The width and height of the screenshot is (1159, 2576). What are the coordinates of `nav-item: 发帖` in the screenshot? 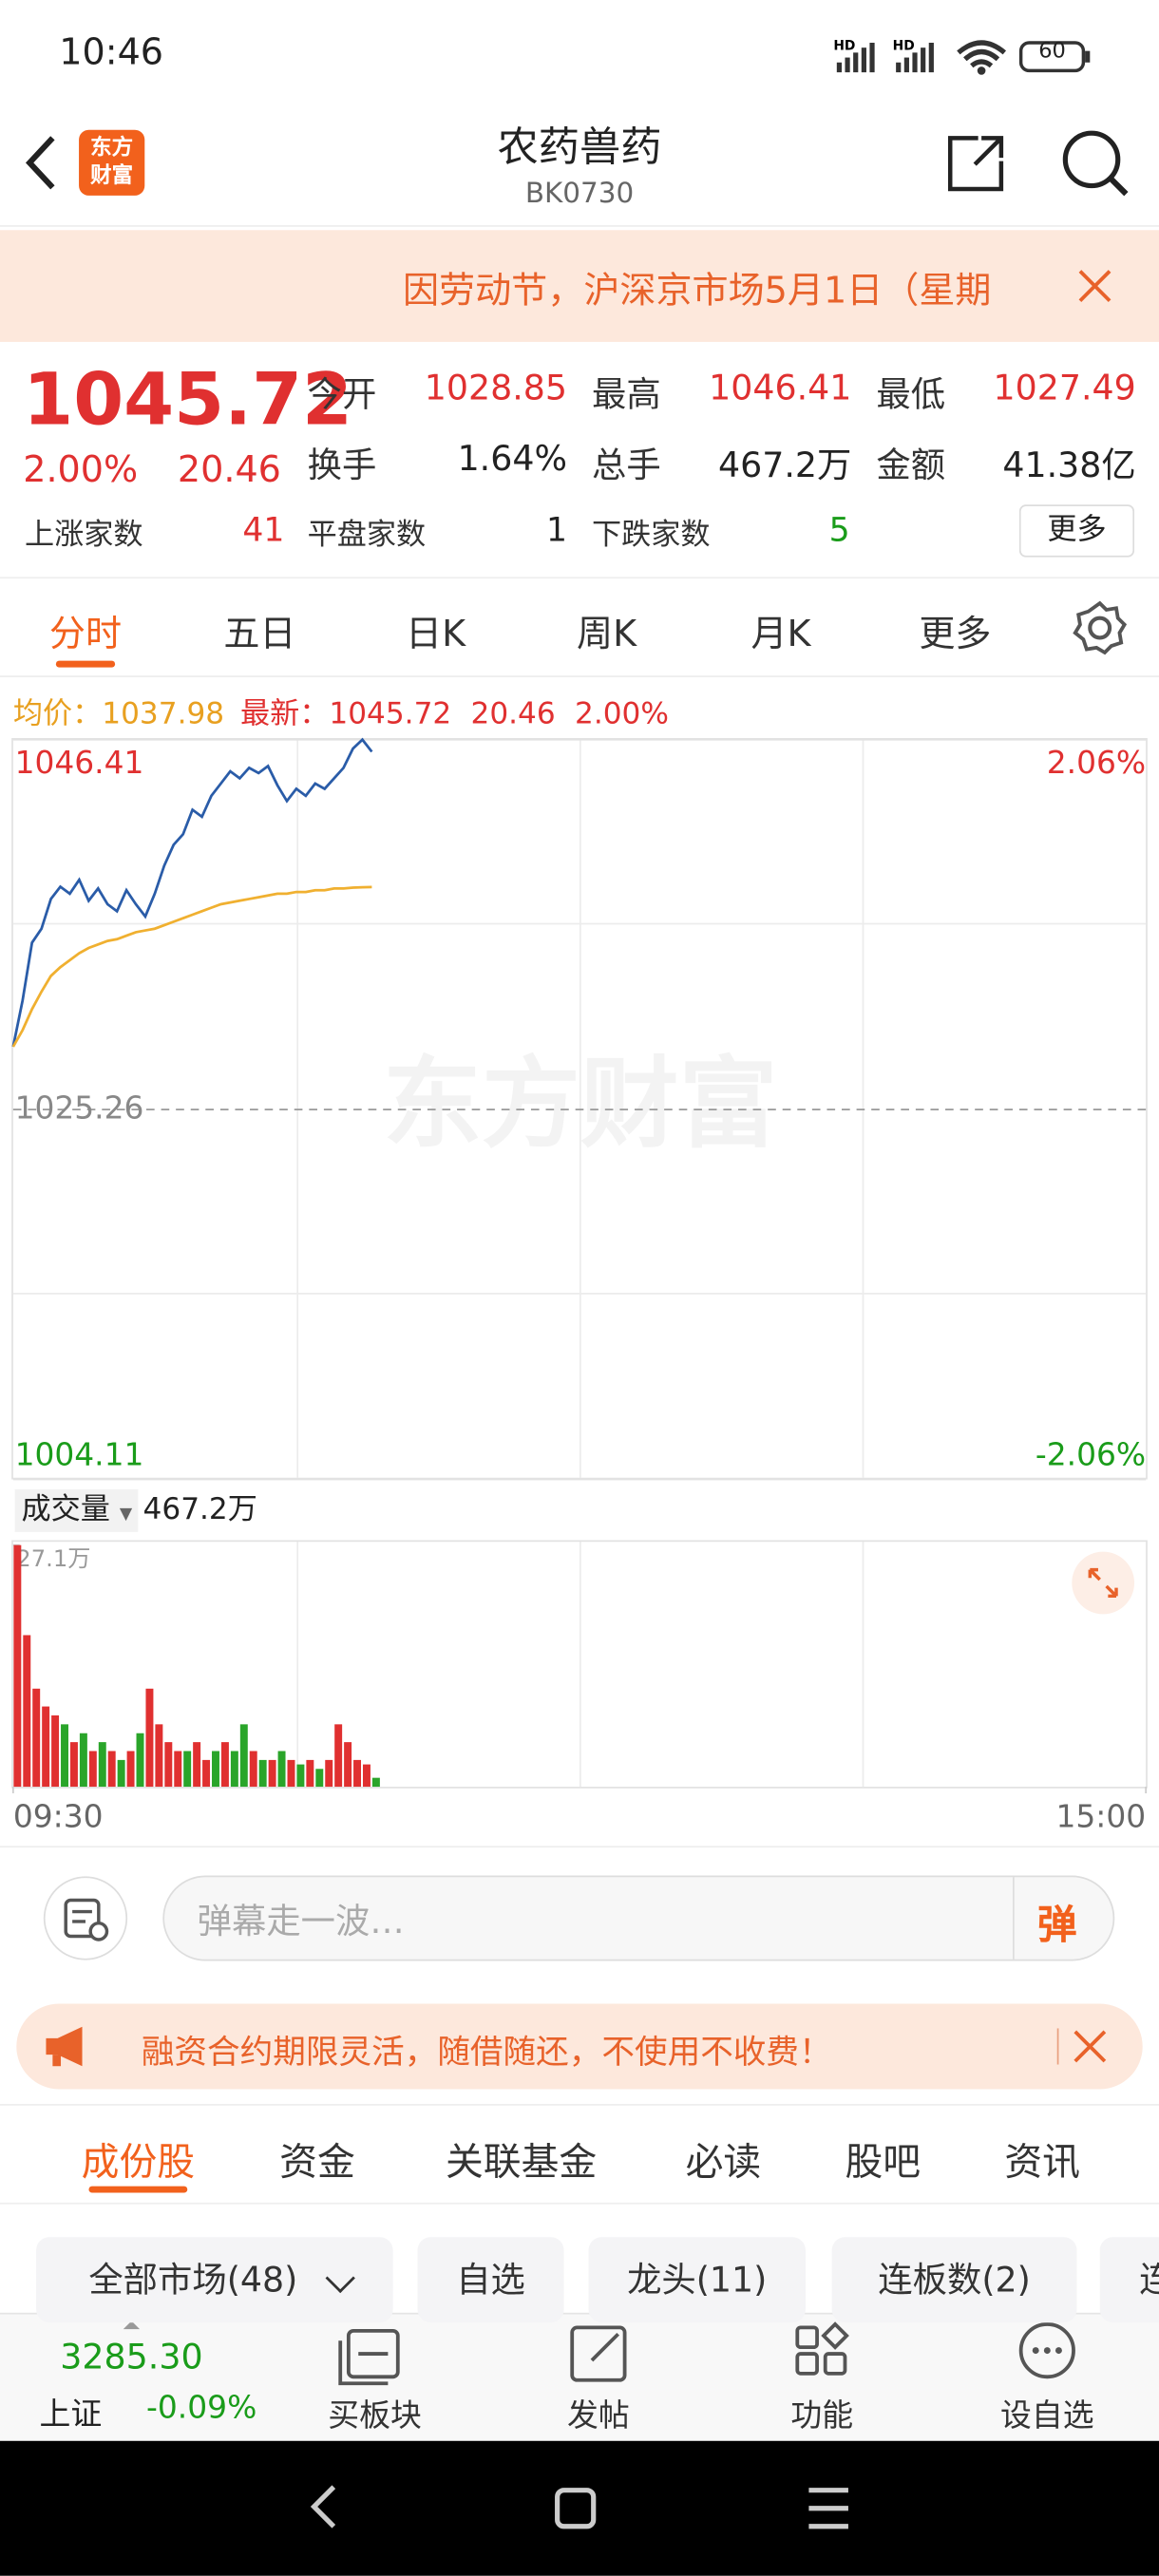 It's located at (598, 2415).